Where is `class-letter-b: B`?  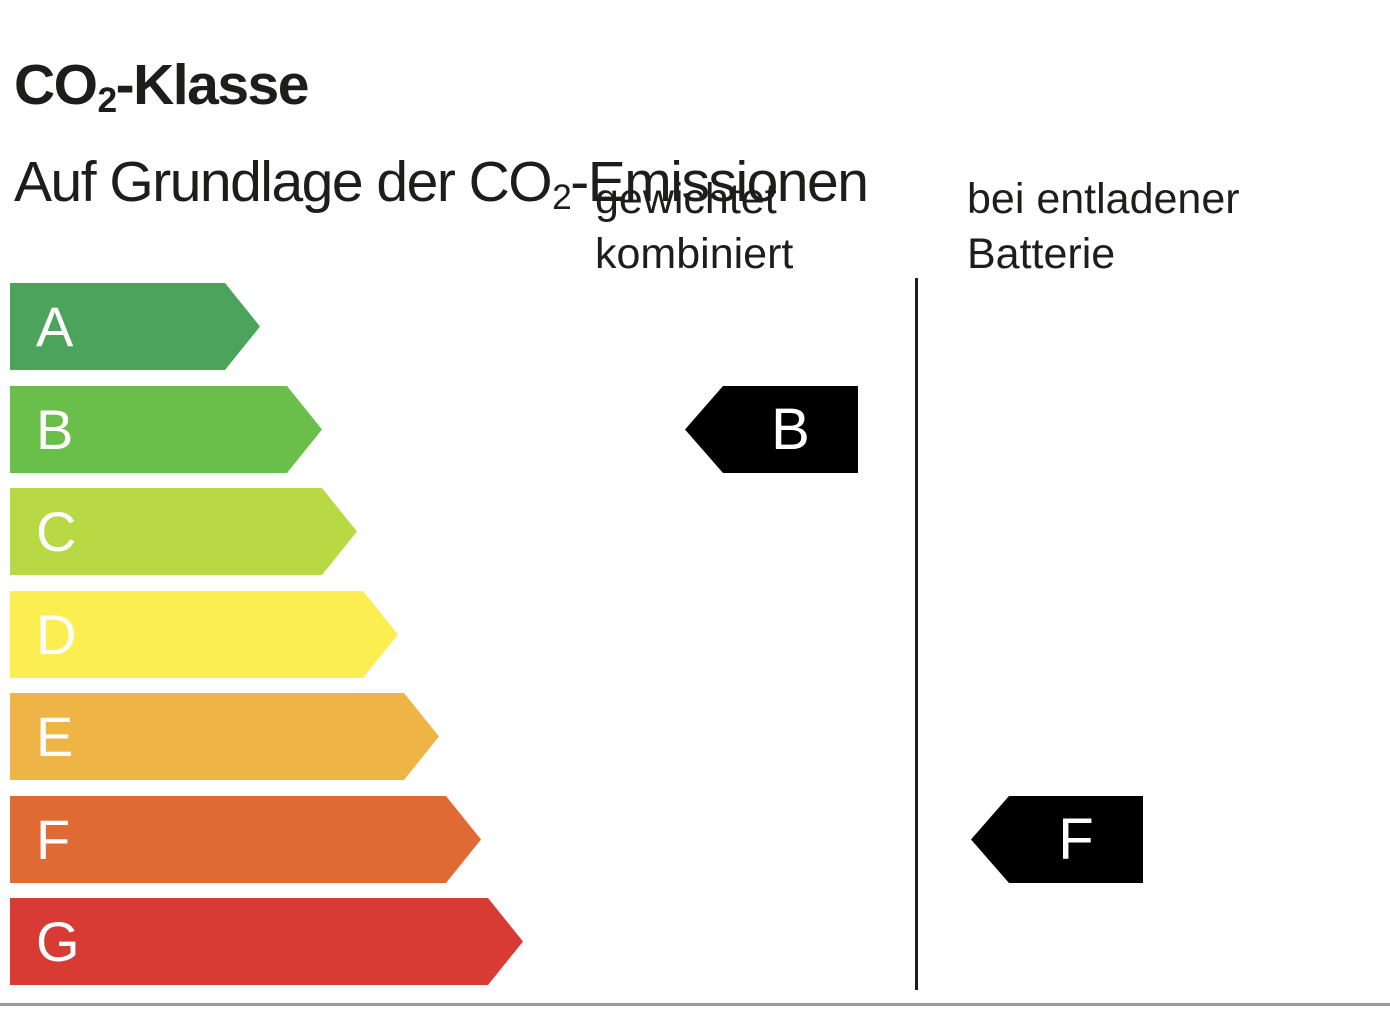 class-letter-b: B is located at coordinates (55, 429).